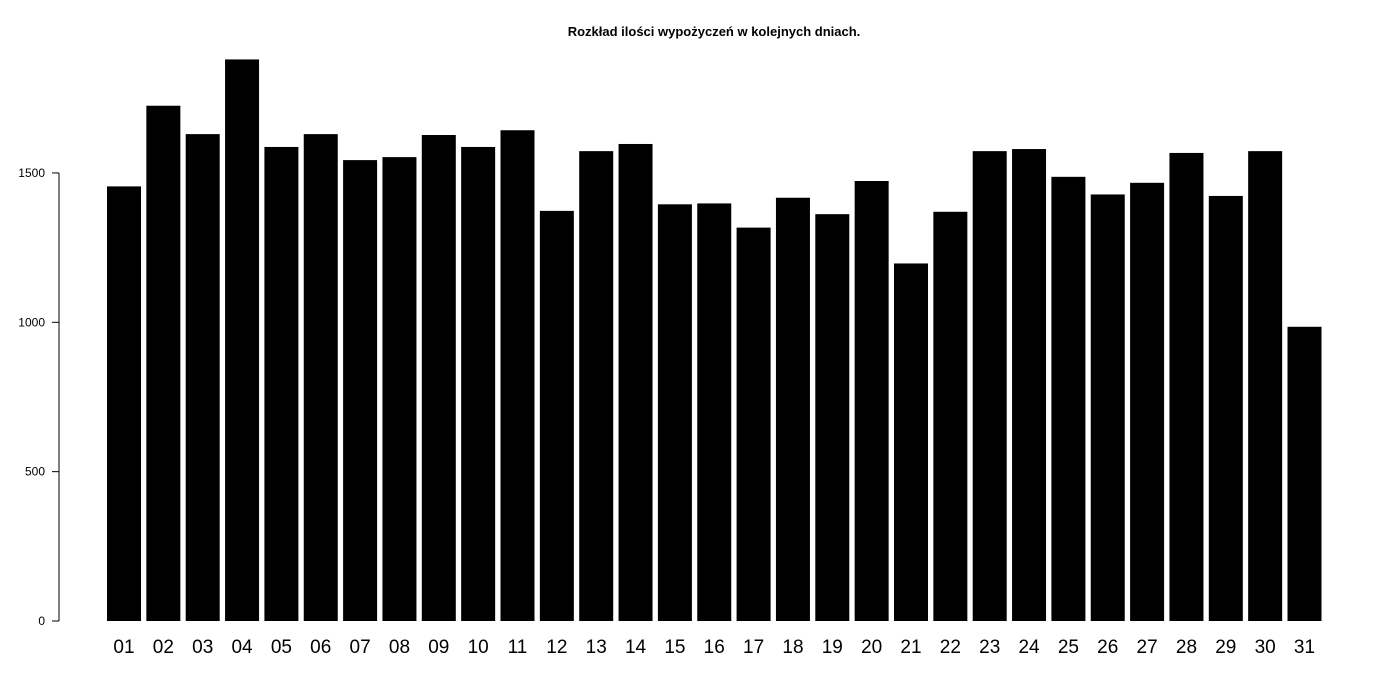 The width and height of the screenshot is (1400, 700). I want to click on x-tick-label: 17, so click(753, 647).